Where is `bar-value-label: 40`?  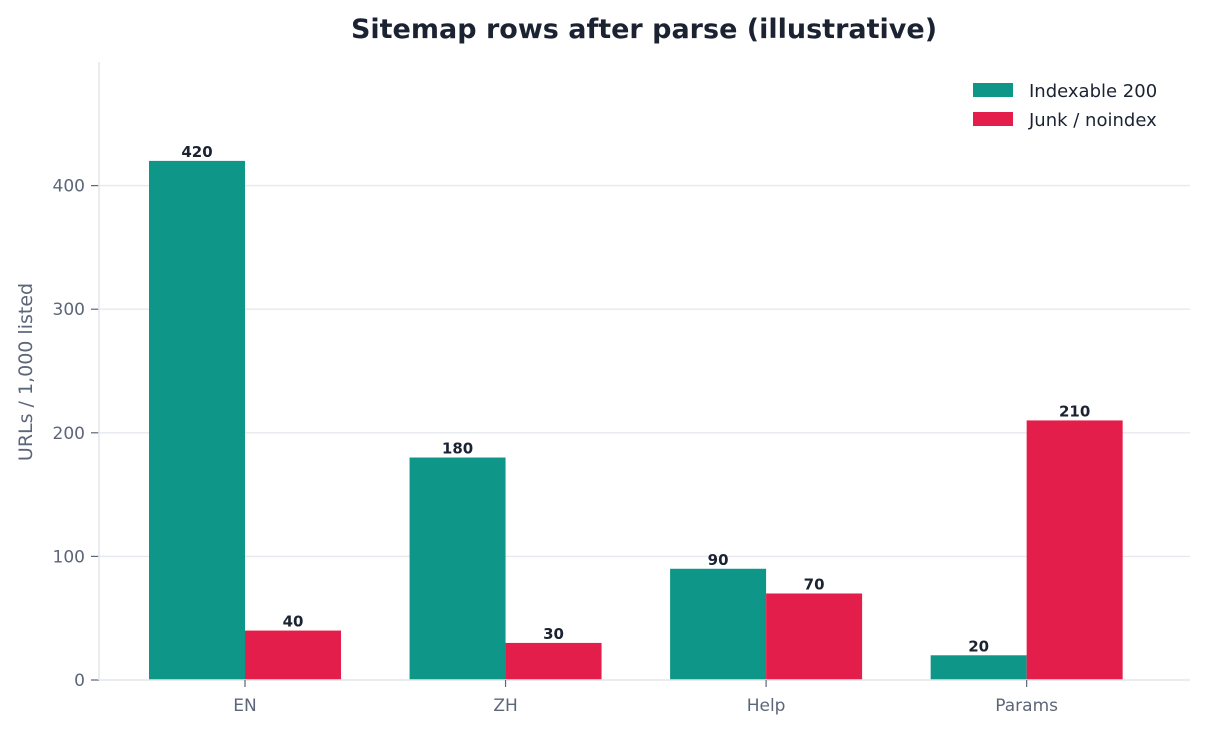
bar-value-label: 40 is located at coordinates (293, 622).